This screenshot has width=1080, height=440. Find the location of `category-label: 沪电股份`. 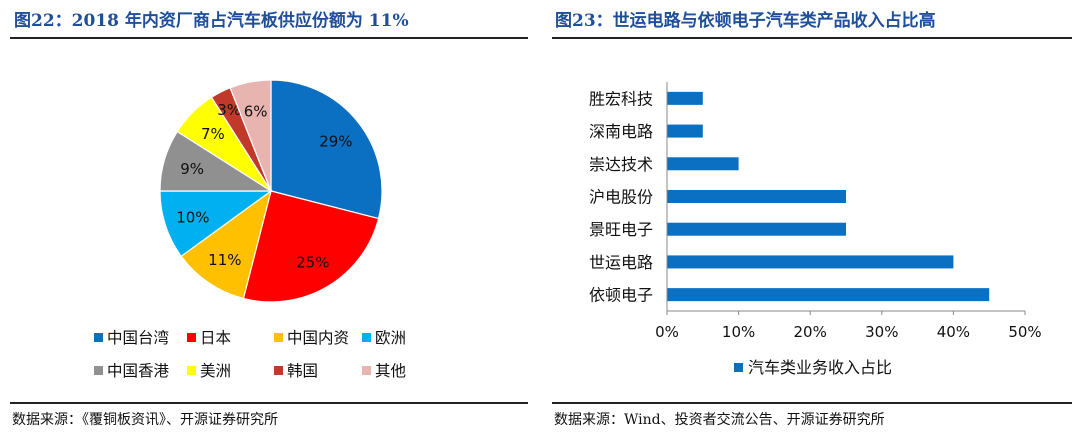

category-label: 沪电股份 is located at coordinates (621, 197).